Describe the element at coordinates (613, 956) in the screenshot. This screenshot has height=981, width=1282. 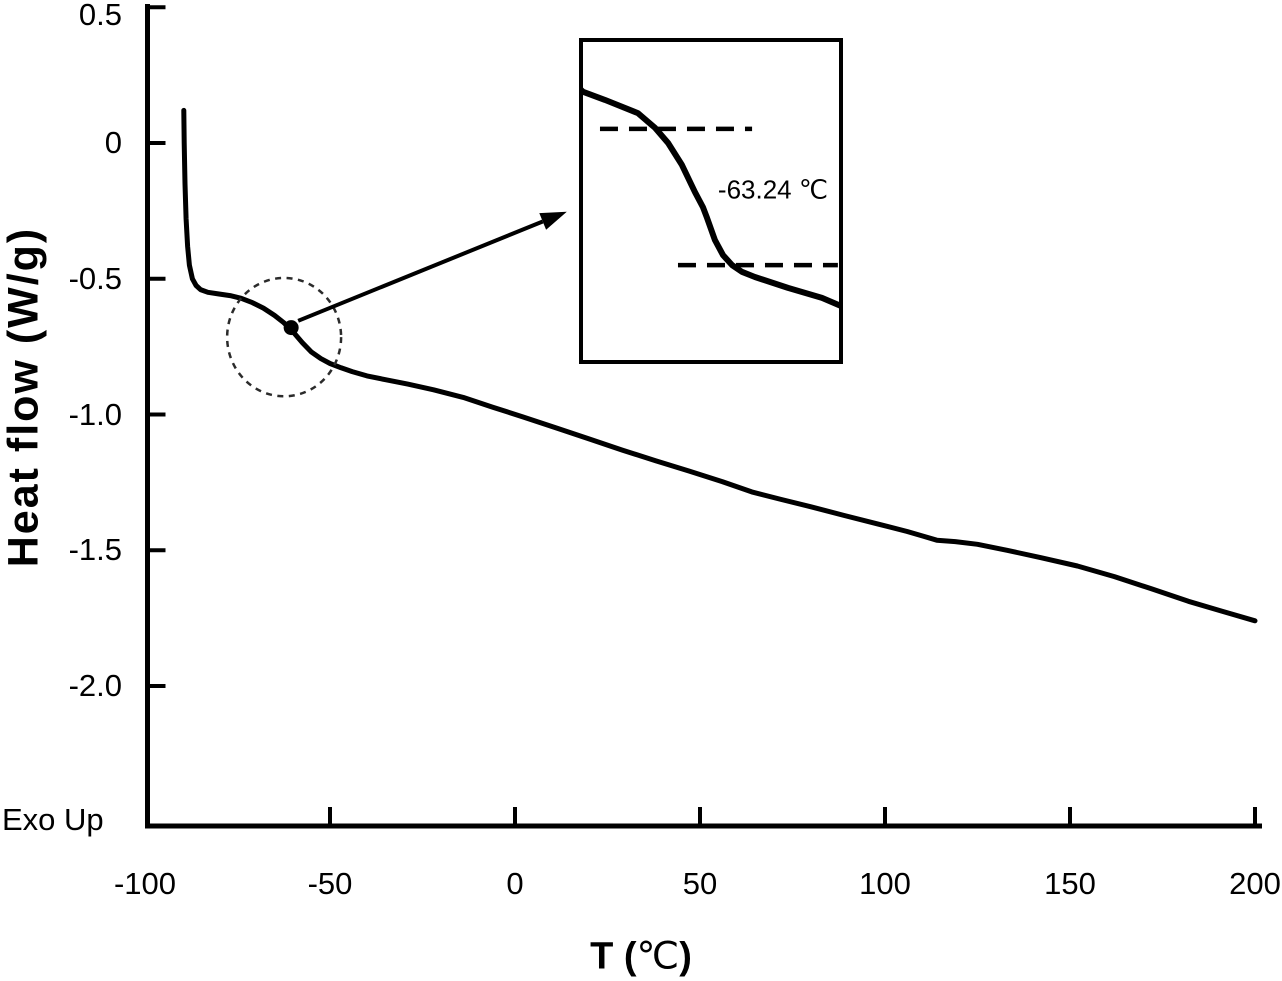
I see `x-axis-title-prefix: T (` at that location.